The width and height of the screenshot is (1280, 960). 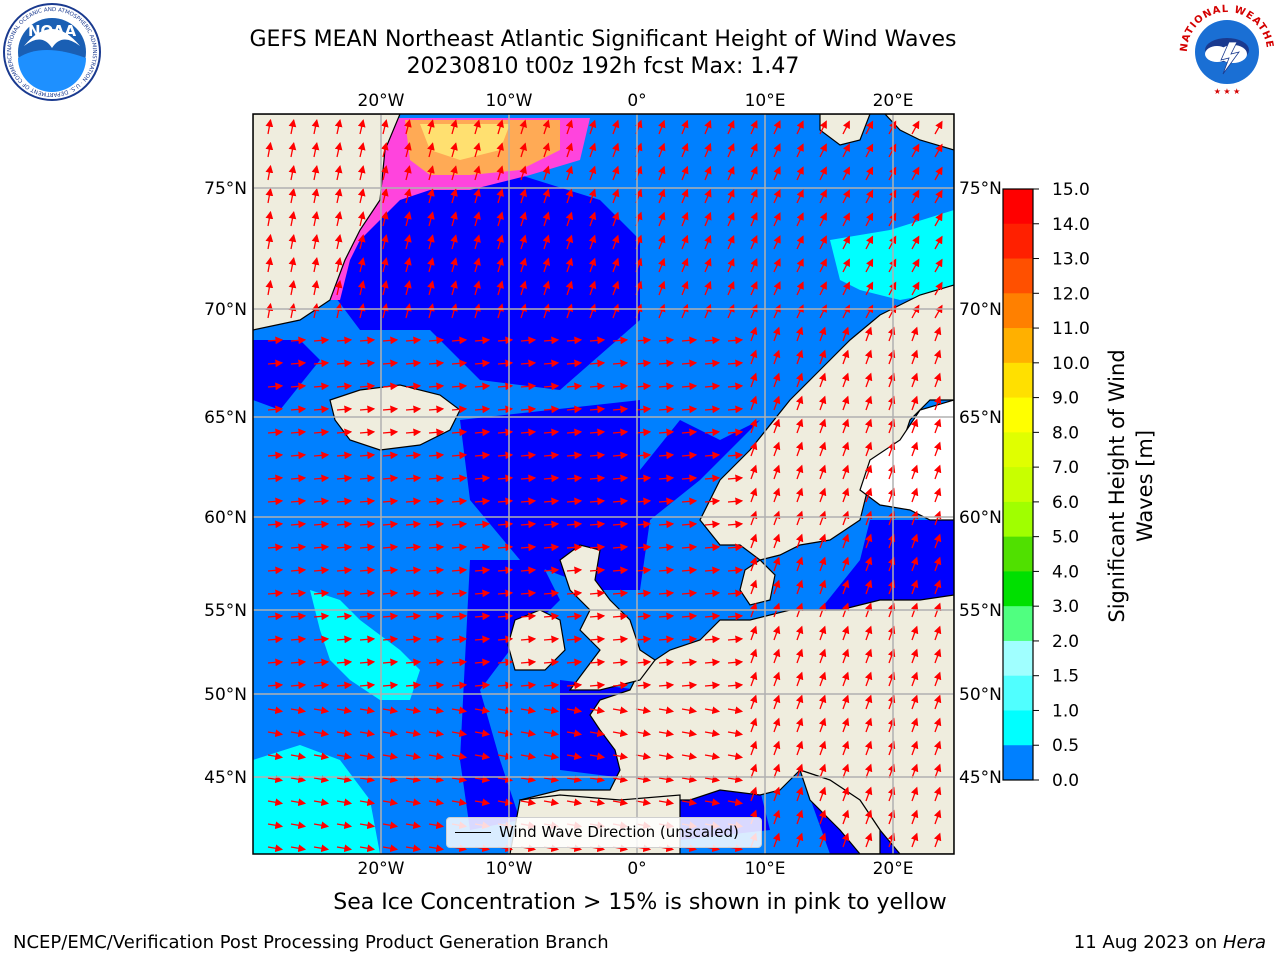 I want to click on lon-label-top: 10°W, so click(x=509, y=101).